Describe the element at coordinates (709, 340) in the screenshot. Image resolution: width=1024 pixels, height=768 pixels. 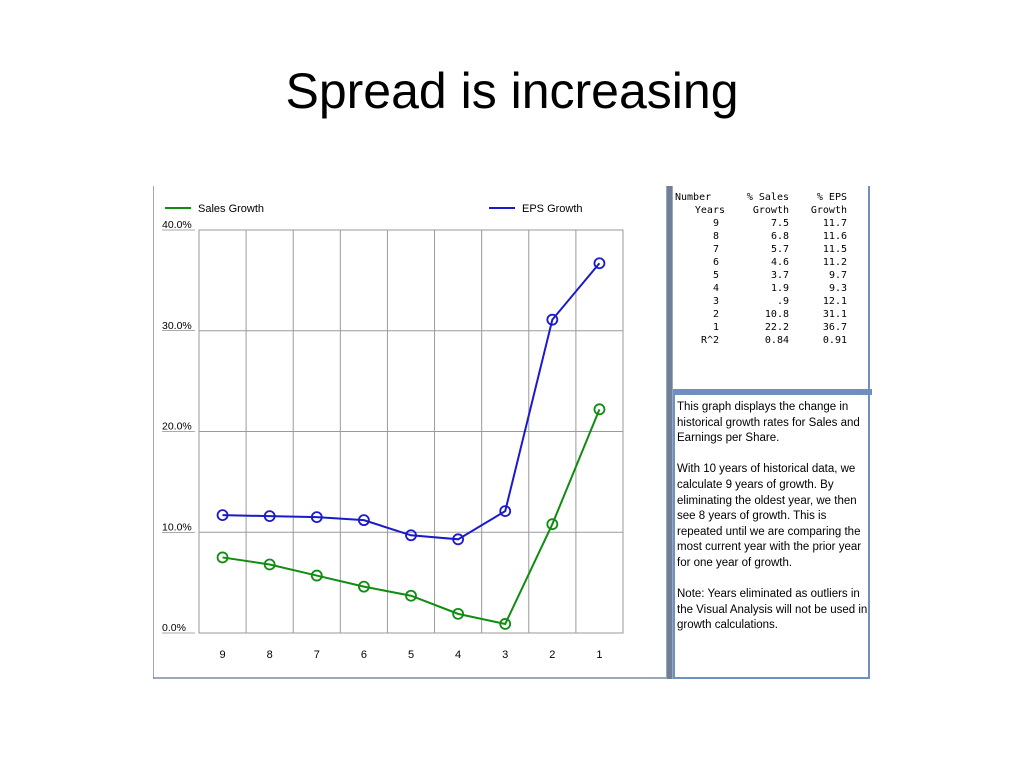
I see `table-cell: R^2` at that location.